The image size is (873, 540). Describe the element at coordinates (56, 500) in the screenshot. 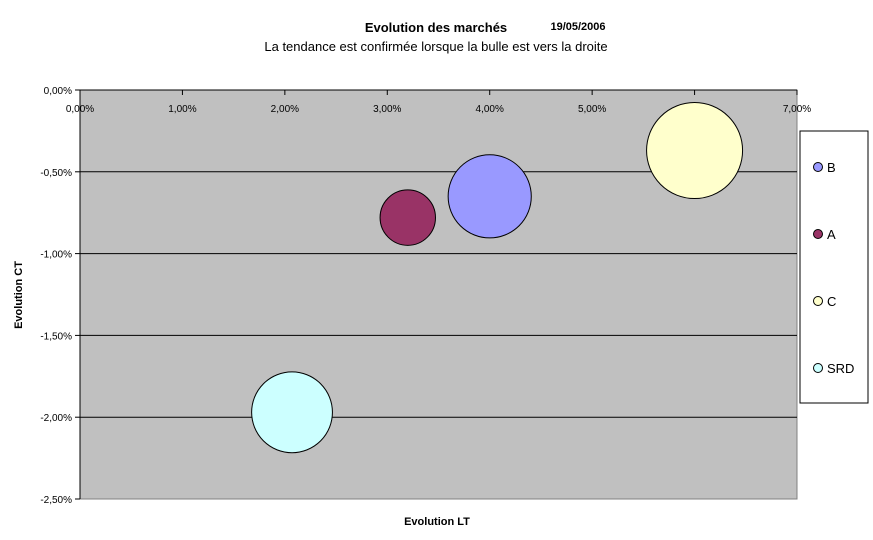

I see `y-tick-label: -2,50%` at that location.